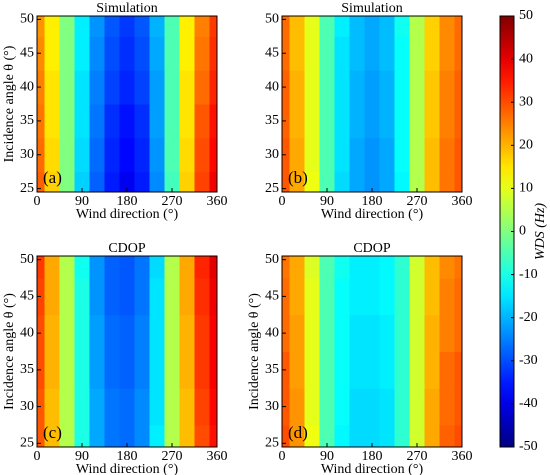 This screenshot has width=550, height=475. I want to click on colorbar-tick-label: -20, so click(528, 317).